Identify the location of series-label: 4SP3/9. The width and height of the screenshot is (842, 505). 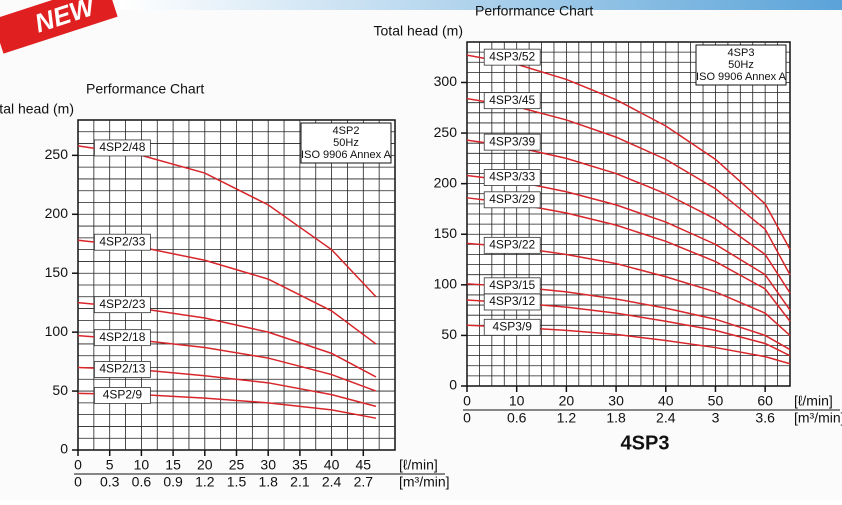
(513, 326).